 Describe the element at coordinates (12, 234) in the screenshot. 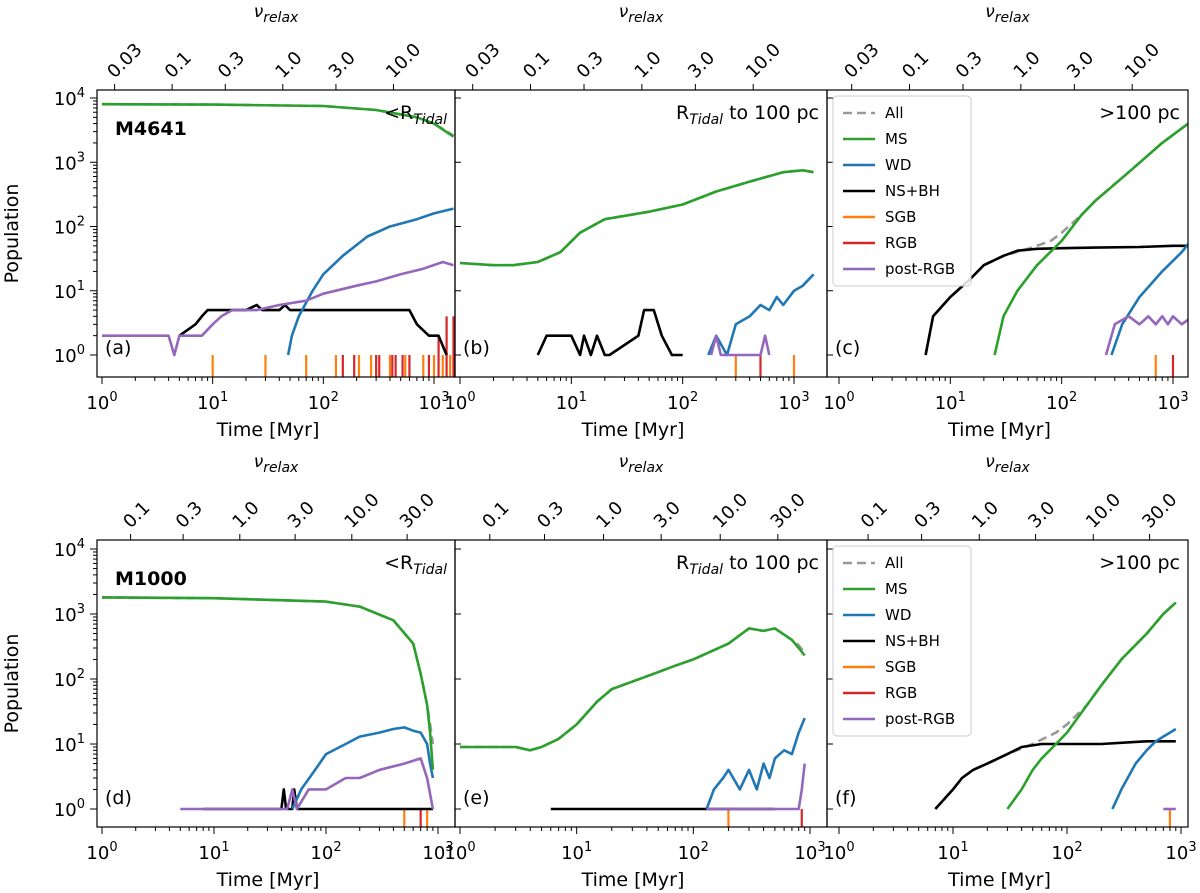

I see `y-axis-label: Population` at that location.